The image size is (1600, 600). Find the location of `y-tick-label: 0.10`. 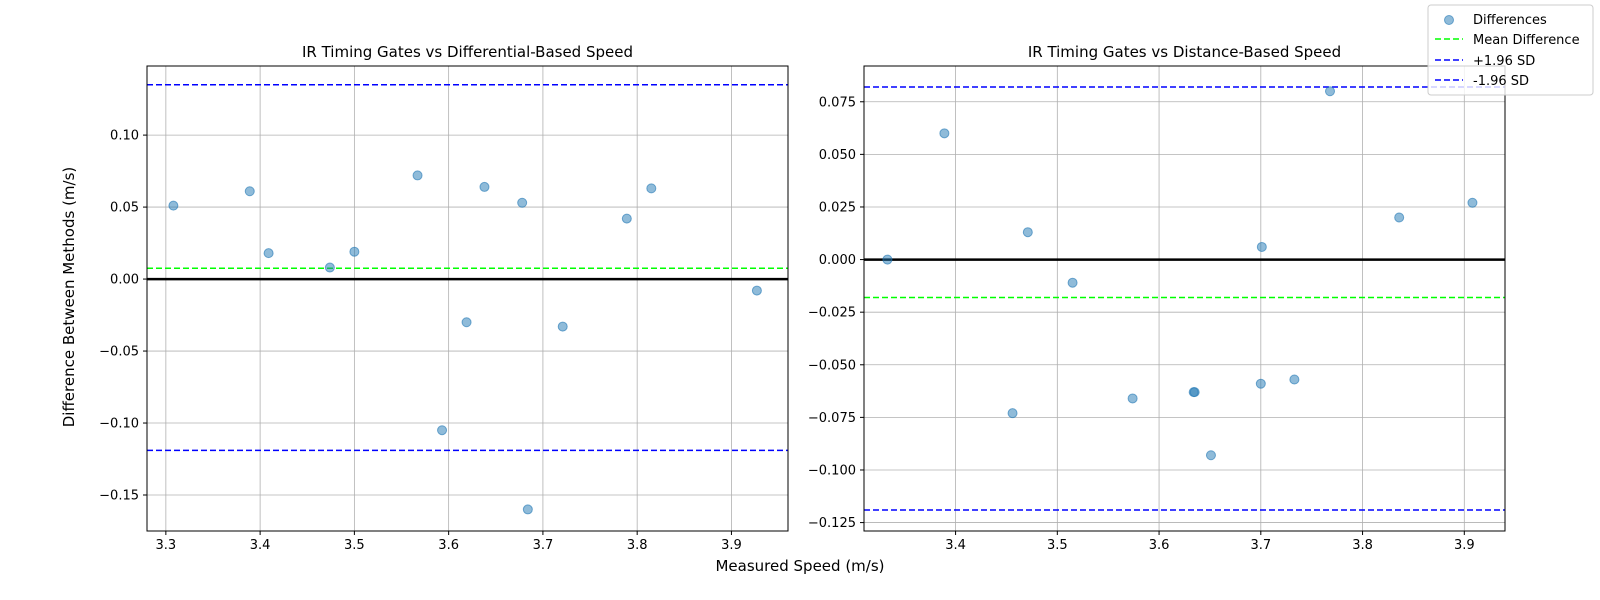

y-tick-label: 0.10 is located at coordinates (124, 136).